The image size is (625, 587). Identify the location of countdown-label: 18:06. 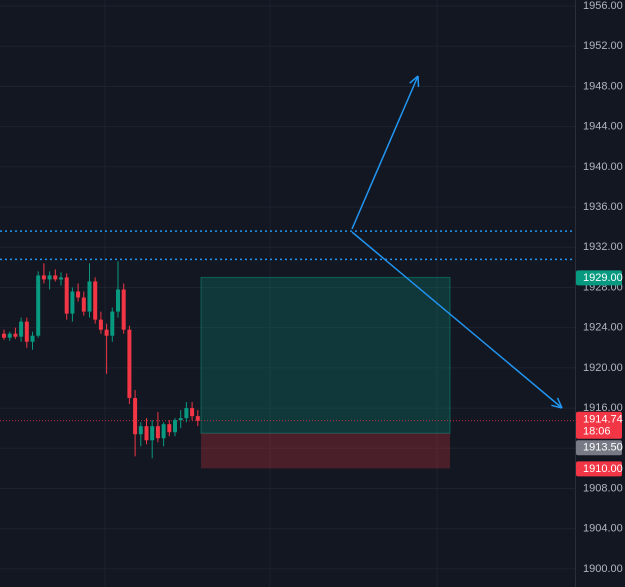
(597, 432).